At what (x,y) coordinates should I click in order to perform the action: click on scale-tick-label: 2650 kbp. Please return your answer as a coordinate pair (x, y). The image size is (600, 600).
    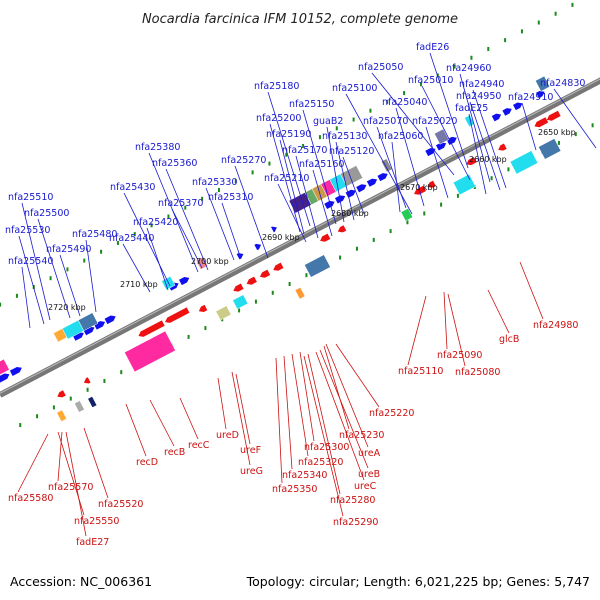
    Looking at the image, I should click on (557, 132).